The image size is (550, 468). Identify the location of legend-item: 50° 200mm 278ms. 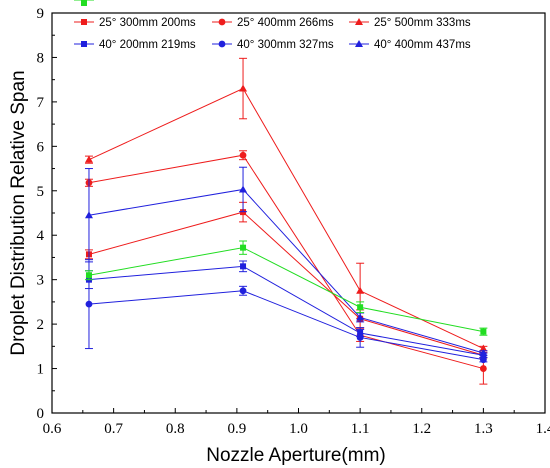
(135, 3).